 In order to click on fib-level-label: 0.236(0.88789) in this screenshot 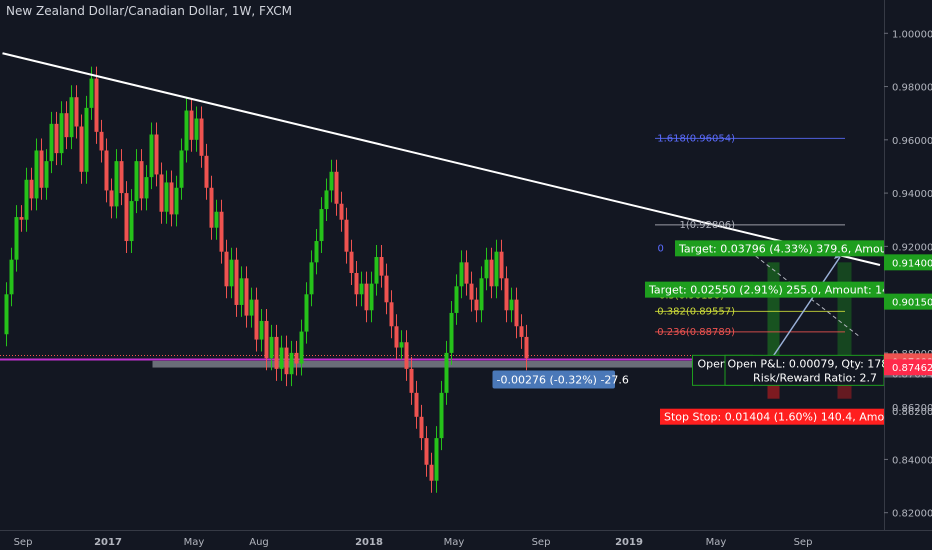, I will do `click(696, 332)`.